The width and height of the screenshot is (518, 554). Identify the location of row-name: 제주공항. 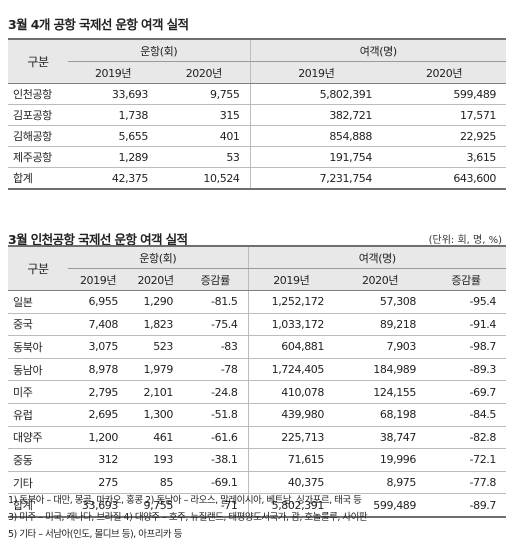
(38, 157).